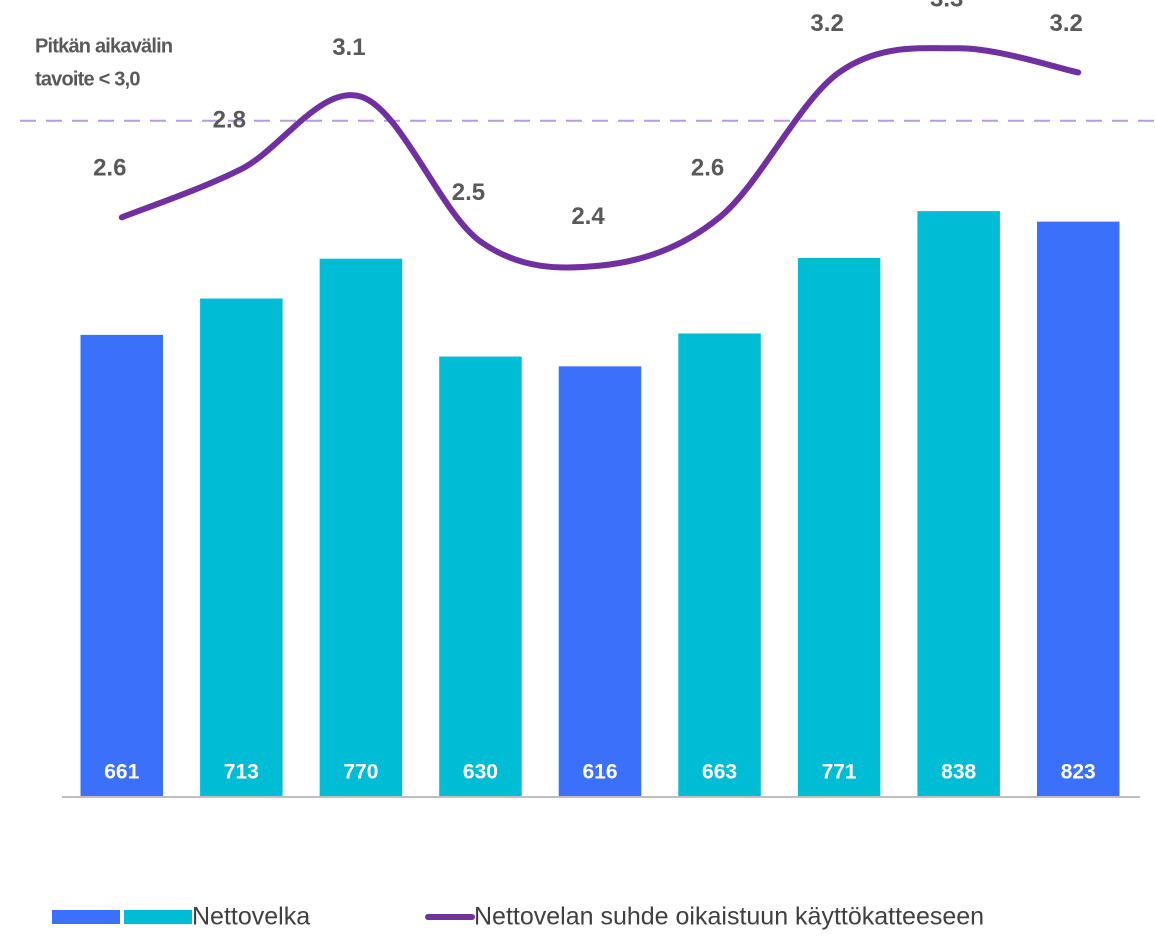 The width and height of the screenshot is (1155, 938). Describe the element at coordinates (103, 46) in the screenshot. I see `reference-label: Pitkän aikavälin` at that location.